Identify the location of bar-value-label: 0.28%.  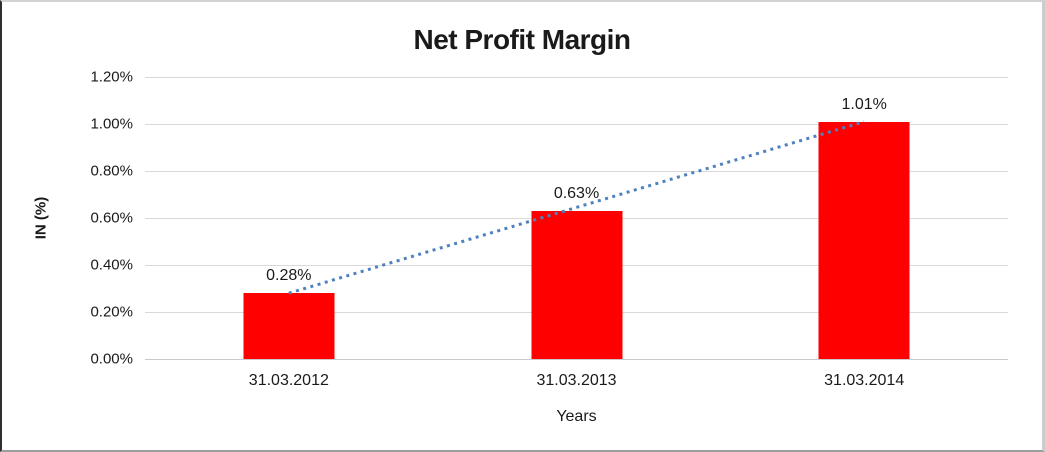
(289, 276).